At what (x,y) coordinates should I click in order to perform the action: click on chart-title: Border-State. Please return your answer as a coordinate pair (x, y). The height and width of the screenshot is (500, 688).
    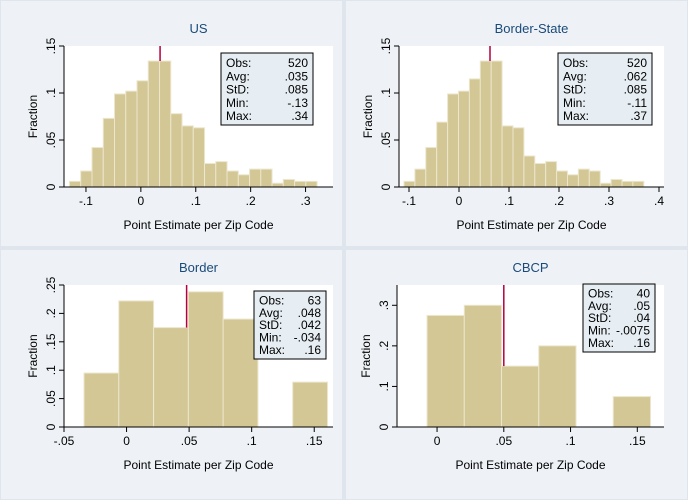
    Looking at the image, I should click on (532, 28).